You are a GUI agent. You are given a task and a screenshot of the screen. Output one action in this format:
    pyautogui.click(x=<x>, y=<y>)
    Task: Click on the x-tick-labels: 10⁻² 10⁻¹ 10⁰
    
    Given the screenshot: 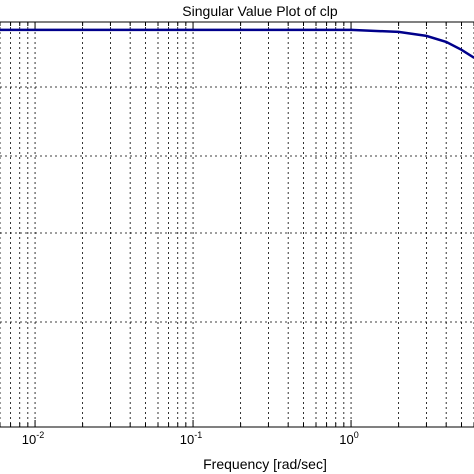 What is the action you would take?
    pyautogui.click(x=190, y=438)
    